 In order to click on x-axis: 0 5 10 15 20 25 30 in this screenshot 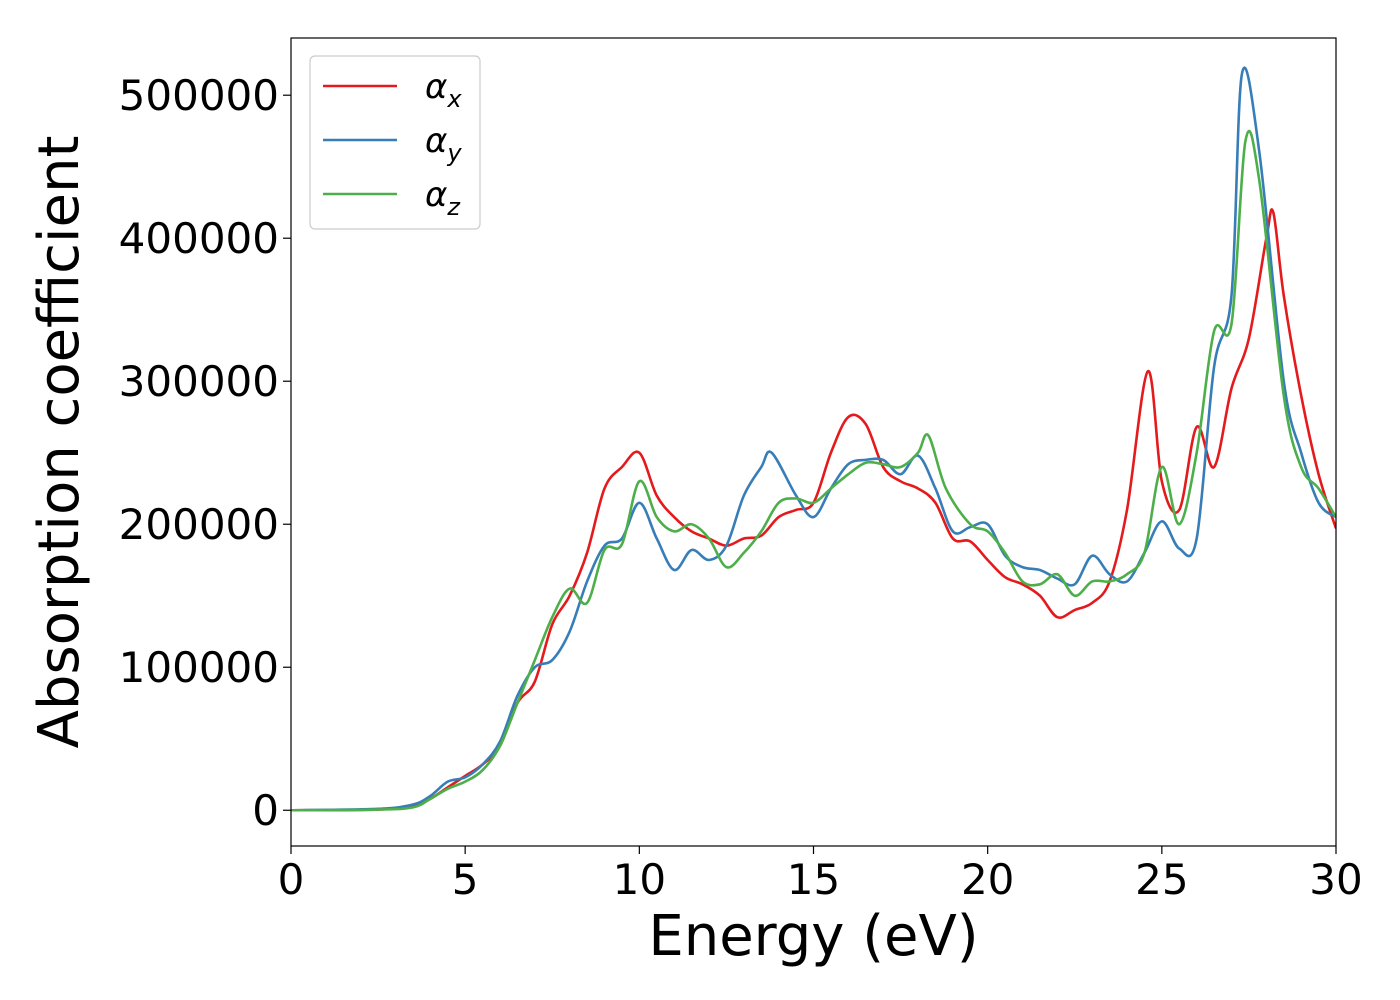, I will do `click(820, 875)`.